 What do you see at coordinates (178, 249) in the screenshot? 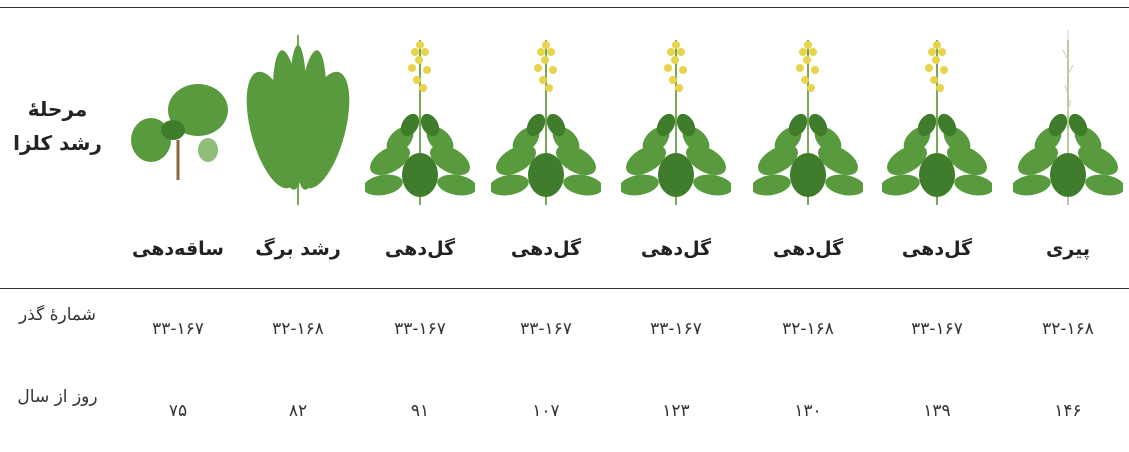
I see `stage-label: ساقه‌دهی` at bounding box center [178, 249].